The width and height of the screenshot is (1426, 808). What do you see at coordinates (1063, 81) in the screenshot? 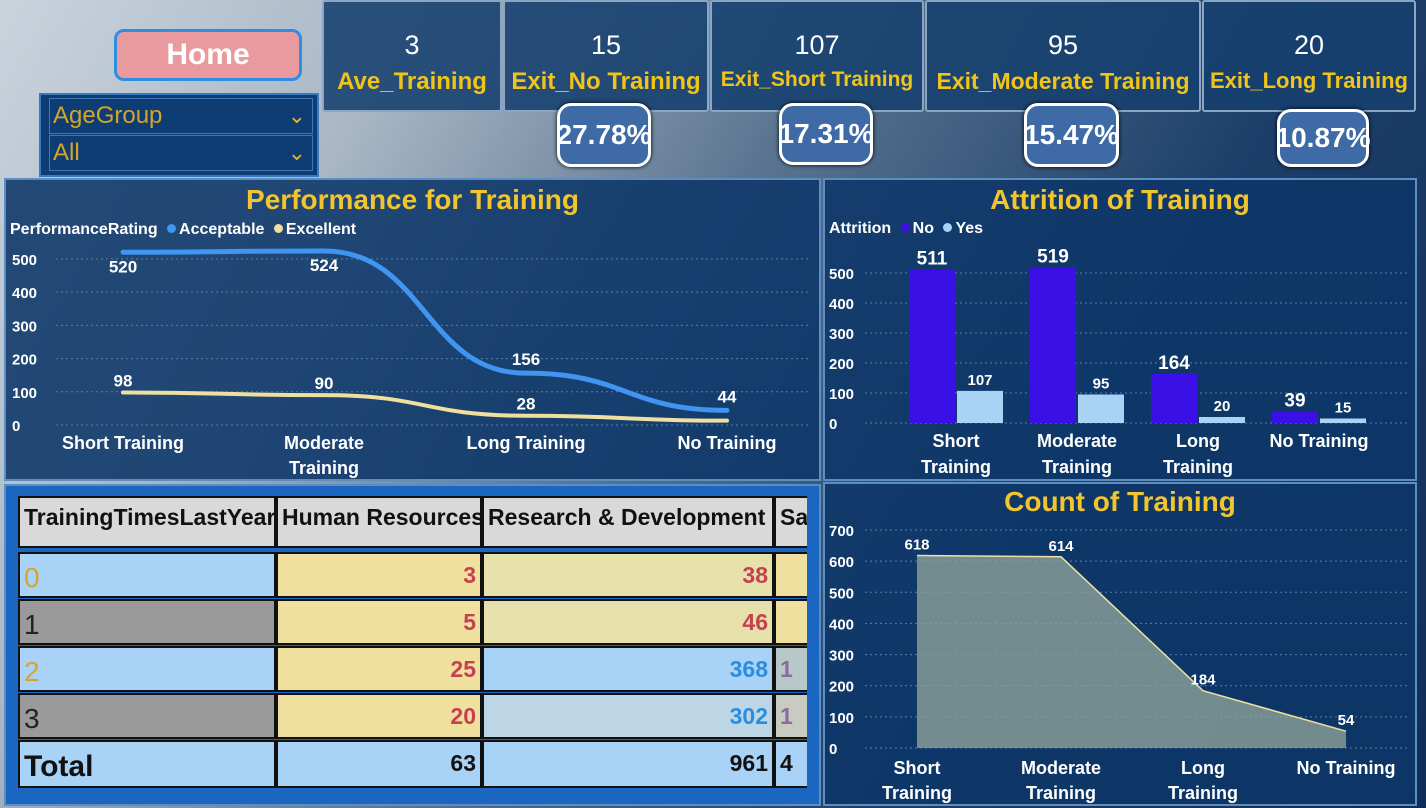
I see `kpi-label: Exit_Moderate Training` at bounding box center [1063, 81].